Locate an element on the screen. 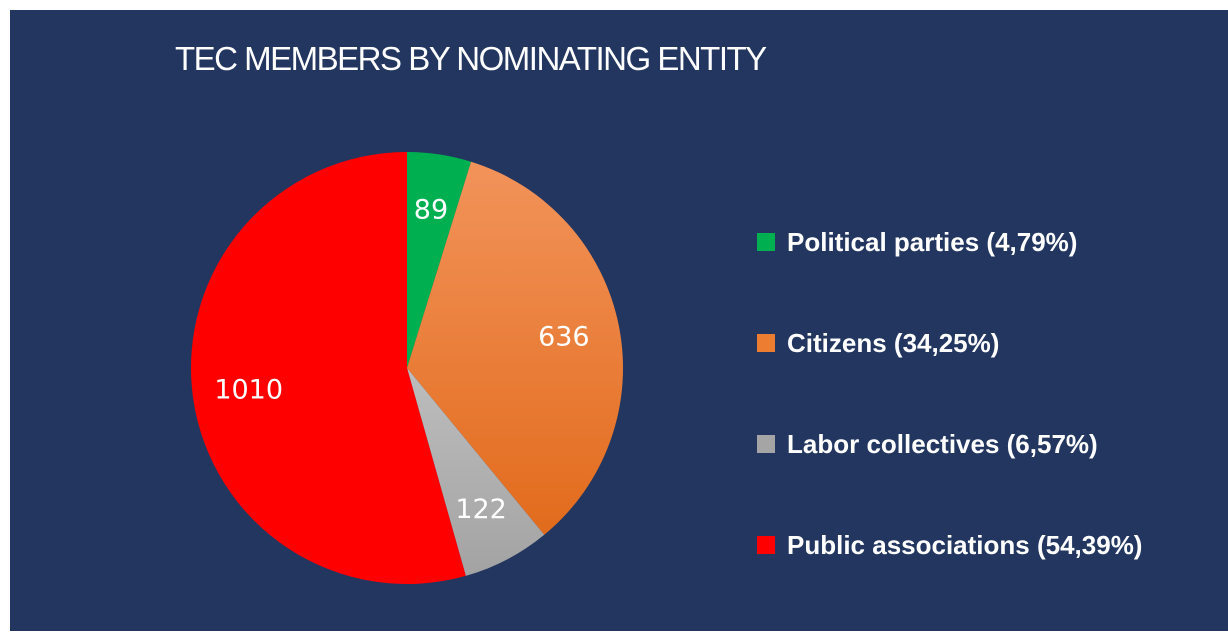  legend-item-labor-collectives: Labor collectives (6,57%) is located at coordinates (949, 444).